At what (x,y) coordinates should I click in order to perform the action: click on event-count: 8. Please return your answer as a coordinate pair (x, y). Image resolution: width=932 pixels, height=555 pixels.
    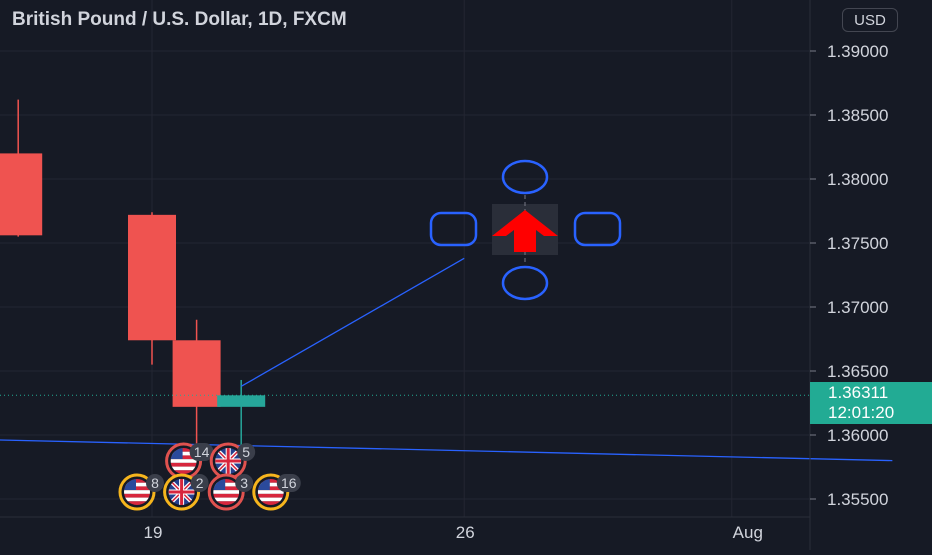
    Looking at the image, I should click on (155, 483).